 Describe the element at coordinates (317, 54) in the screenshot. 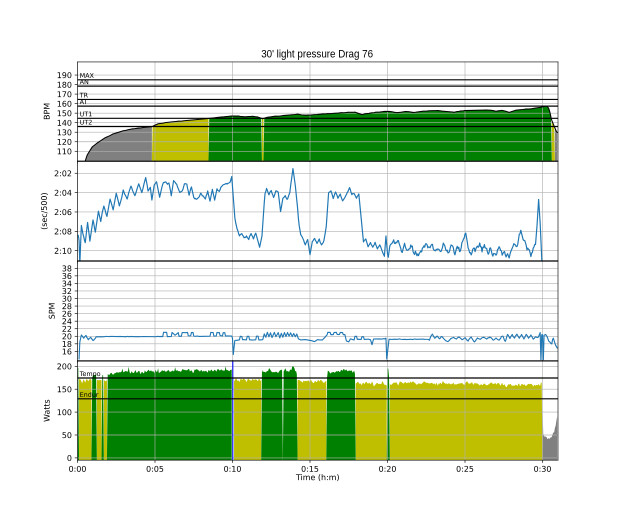

I see `svg-text: 30' light pressure Drag 76` at that location.